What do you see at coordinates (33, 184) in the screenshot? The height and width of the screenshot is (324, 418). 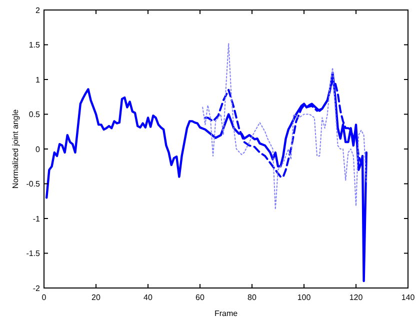 I see `y-tick-label: -0.5` at bounding box center [33, 184].